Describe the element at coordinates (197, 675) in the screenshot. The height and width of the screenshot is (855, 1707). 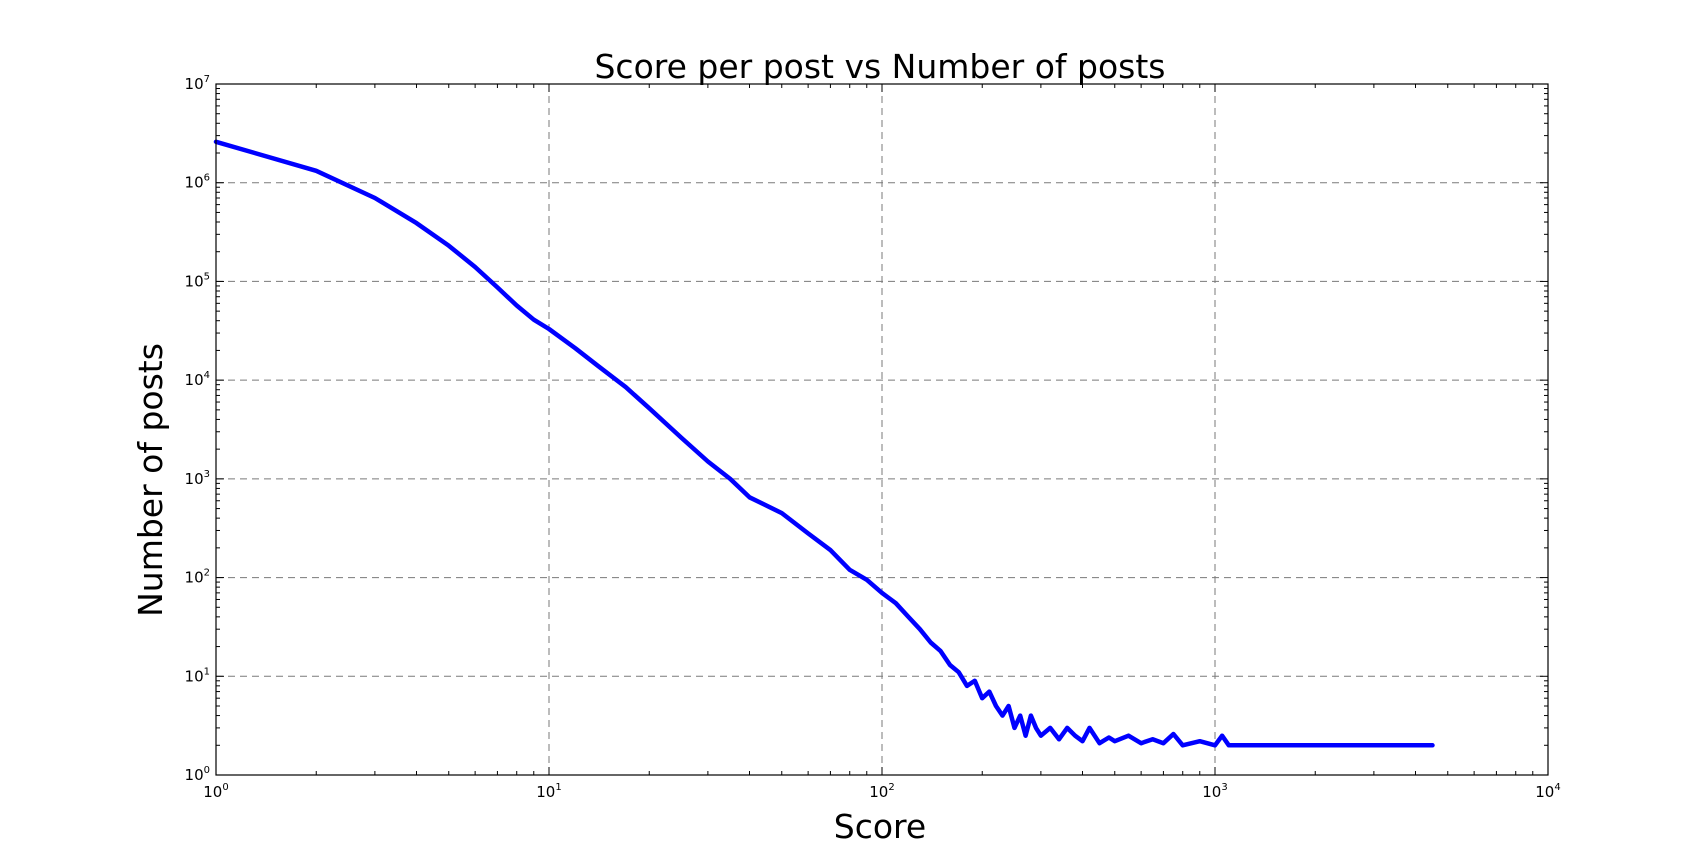
I see `y-tick-label: 10¹` at that location.